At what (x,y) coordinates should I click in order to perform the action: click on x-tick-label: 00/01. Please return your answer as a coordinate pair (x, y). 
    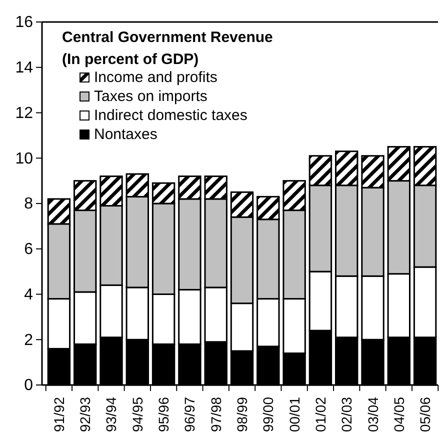
    Looking at the image, I should click on (294, 414).